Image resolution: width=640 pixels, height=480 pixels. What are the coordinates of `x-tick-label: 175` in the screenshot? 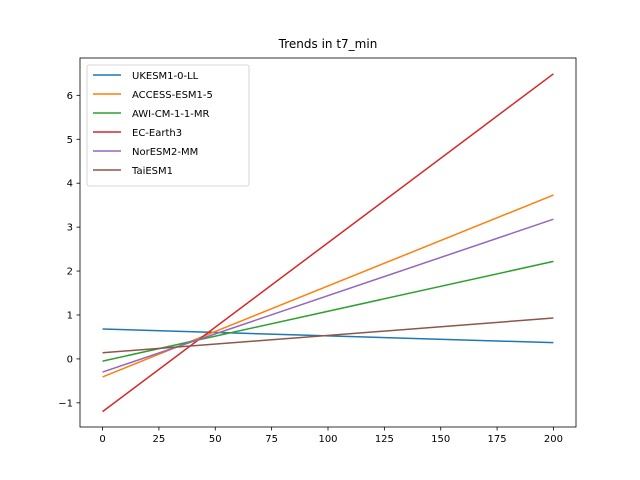 It's located at (497, 439).